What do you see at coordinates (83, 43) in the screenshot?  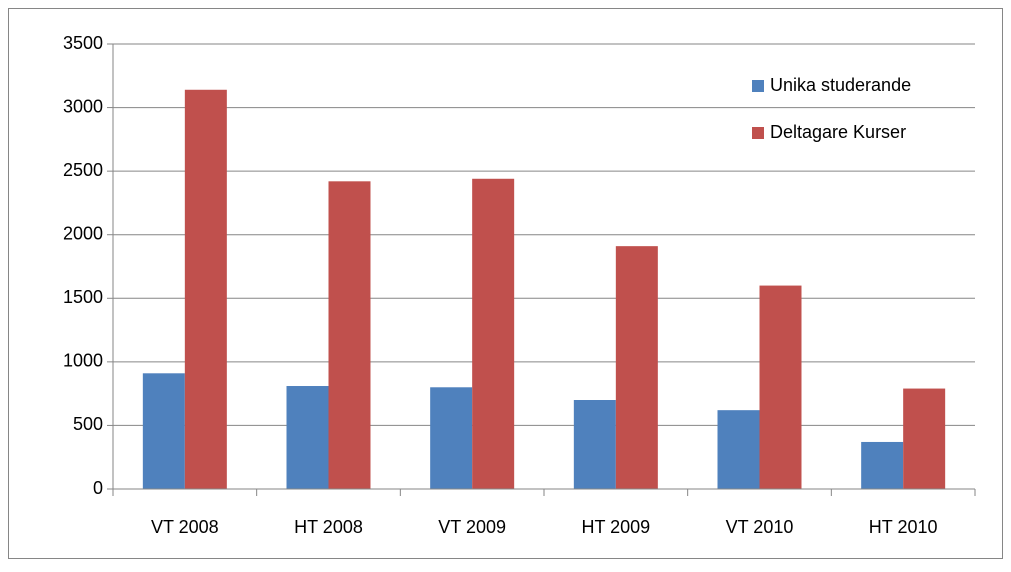 I see `y-tick-label: 3500` at bounding box center [83, 43].